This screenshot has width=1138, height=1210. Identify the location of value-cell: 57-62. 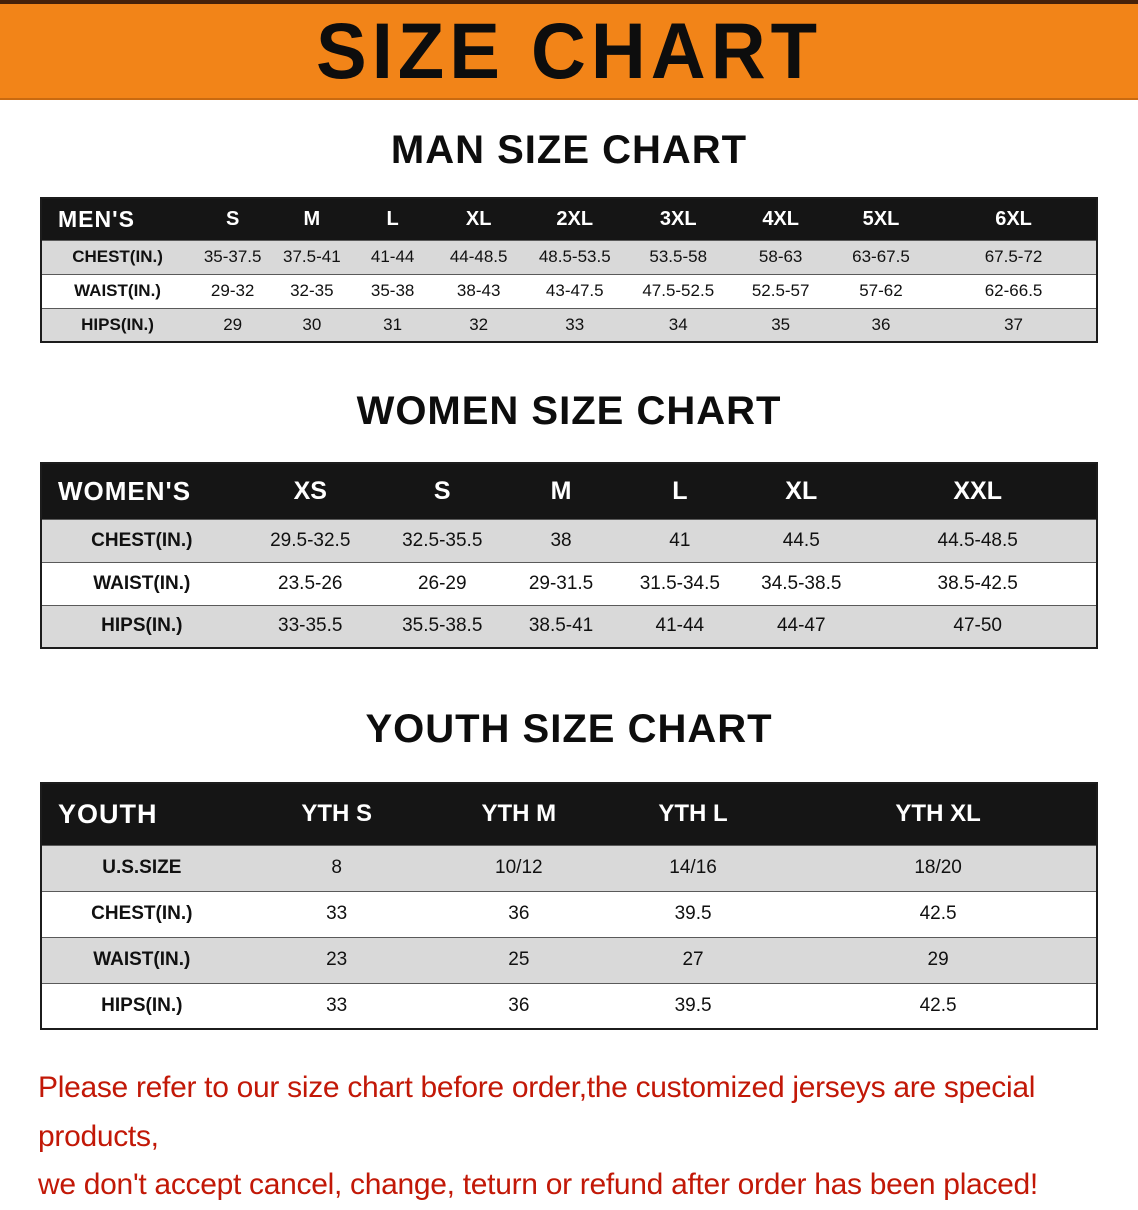
(881, 290).